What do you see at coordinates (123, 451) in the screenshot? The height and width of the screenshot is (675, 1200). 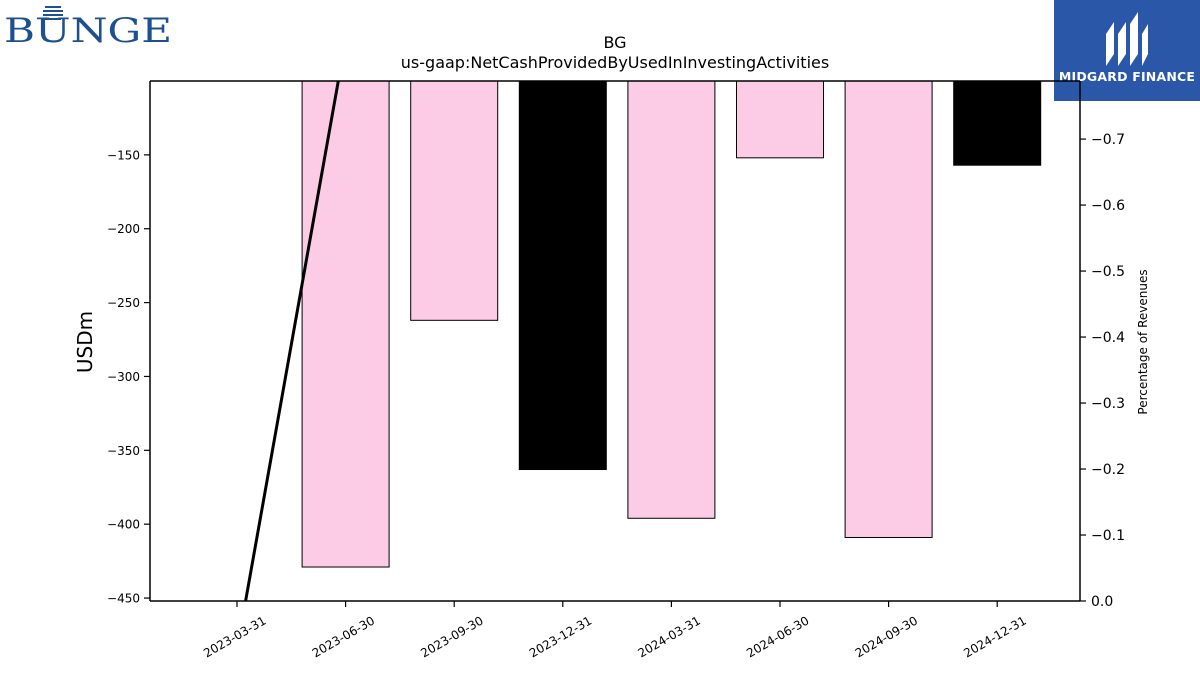 I see `y-tick-label: −350` at bounding box center [123, 451].